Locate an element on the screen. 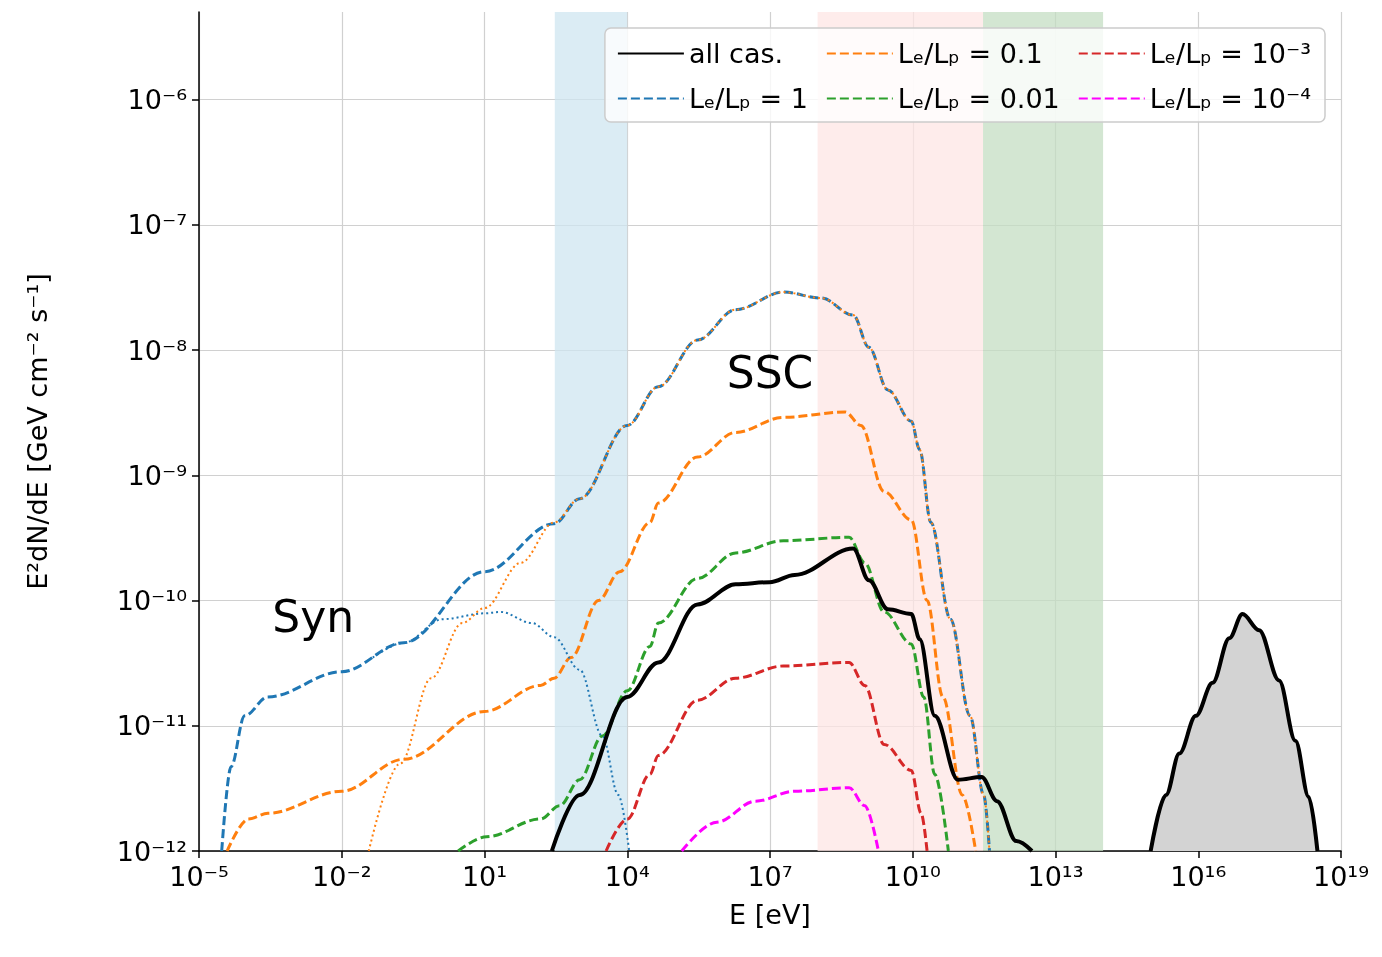 The image size is (1382, 957). x-tick-label: 10¹ is located at coordinates (484, 876).